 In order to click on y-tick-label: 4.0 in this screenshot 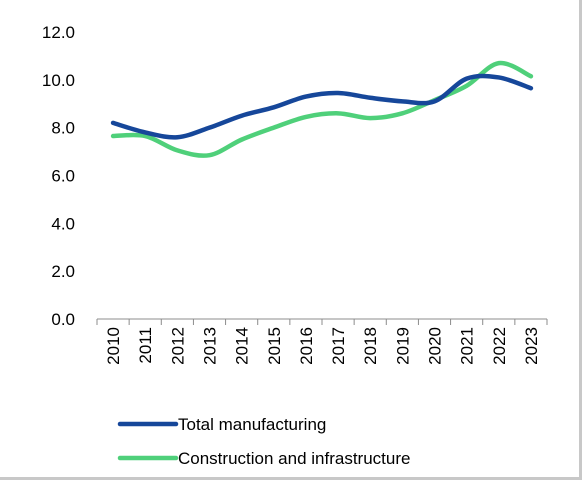, I will do `click(63, 223)`.